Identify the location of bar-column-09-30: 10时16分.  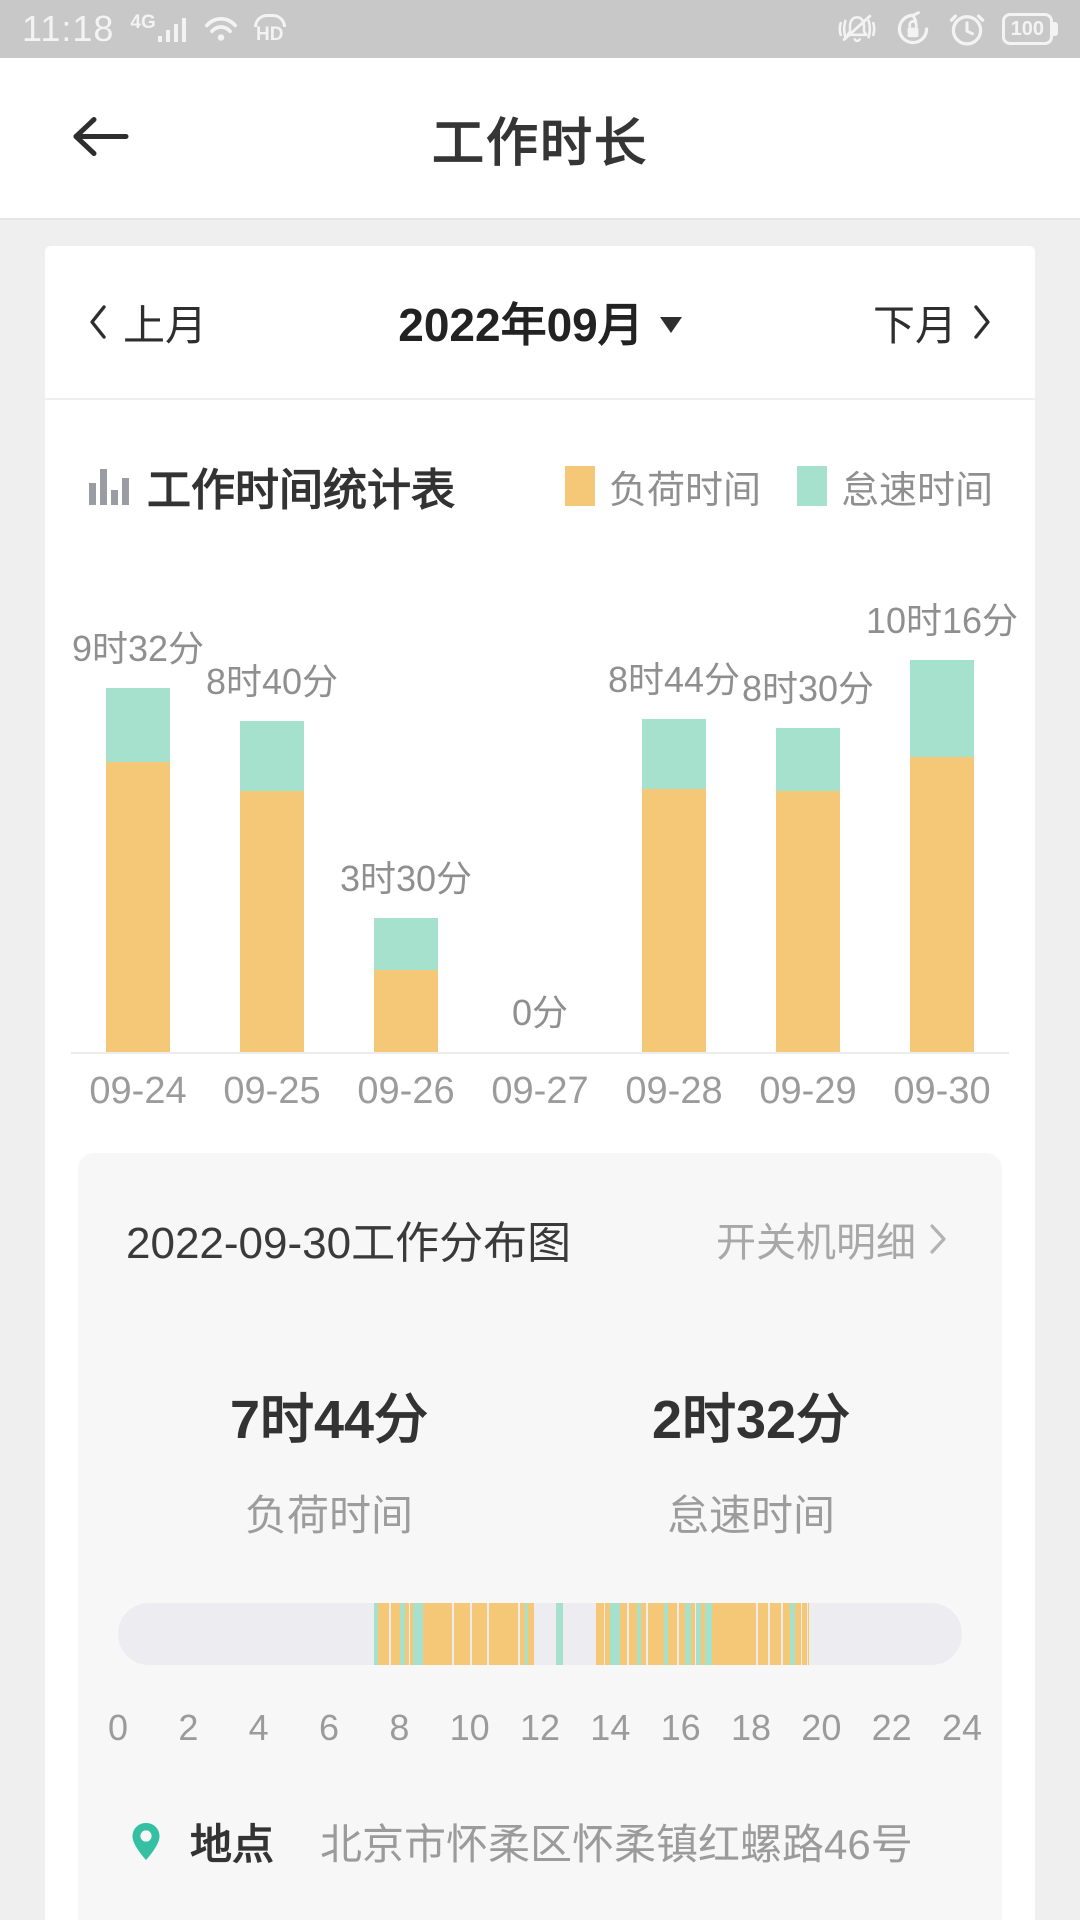
(942, 797).